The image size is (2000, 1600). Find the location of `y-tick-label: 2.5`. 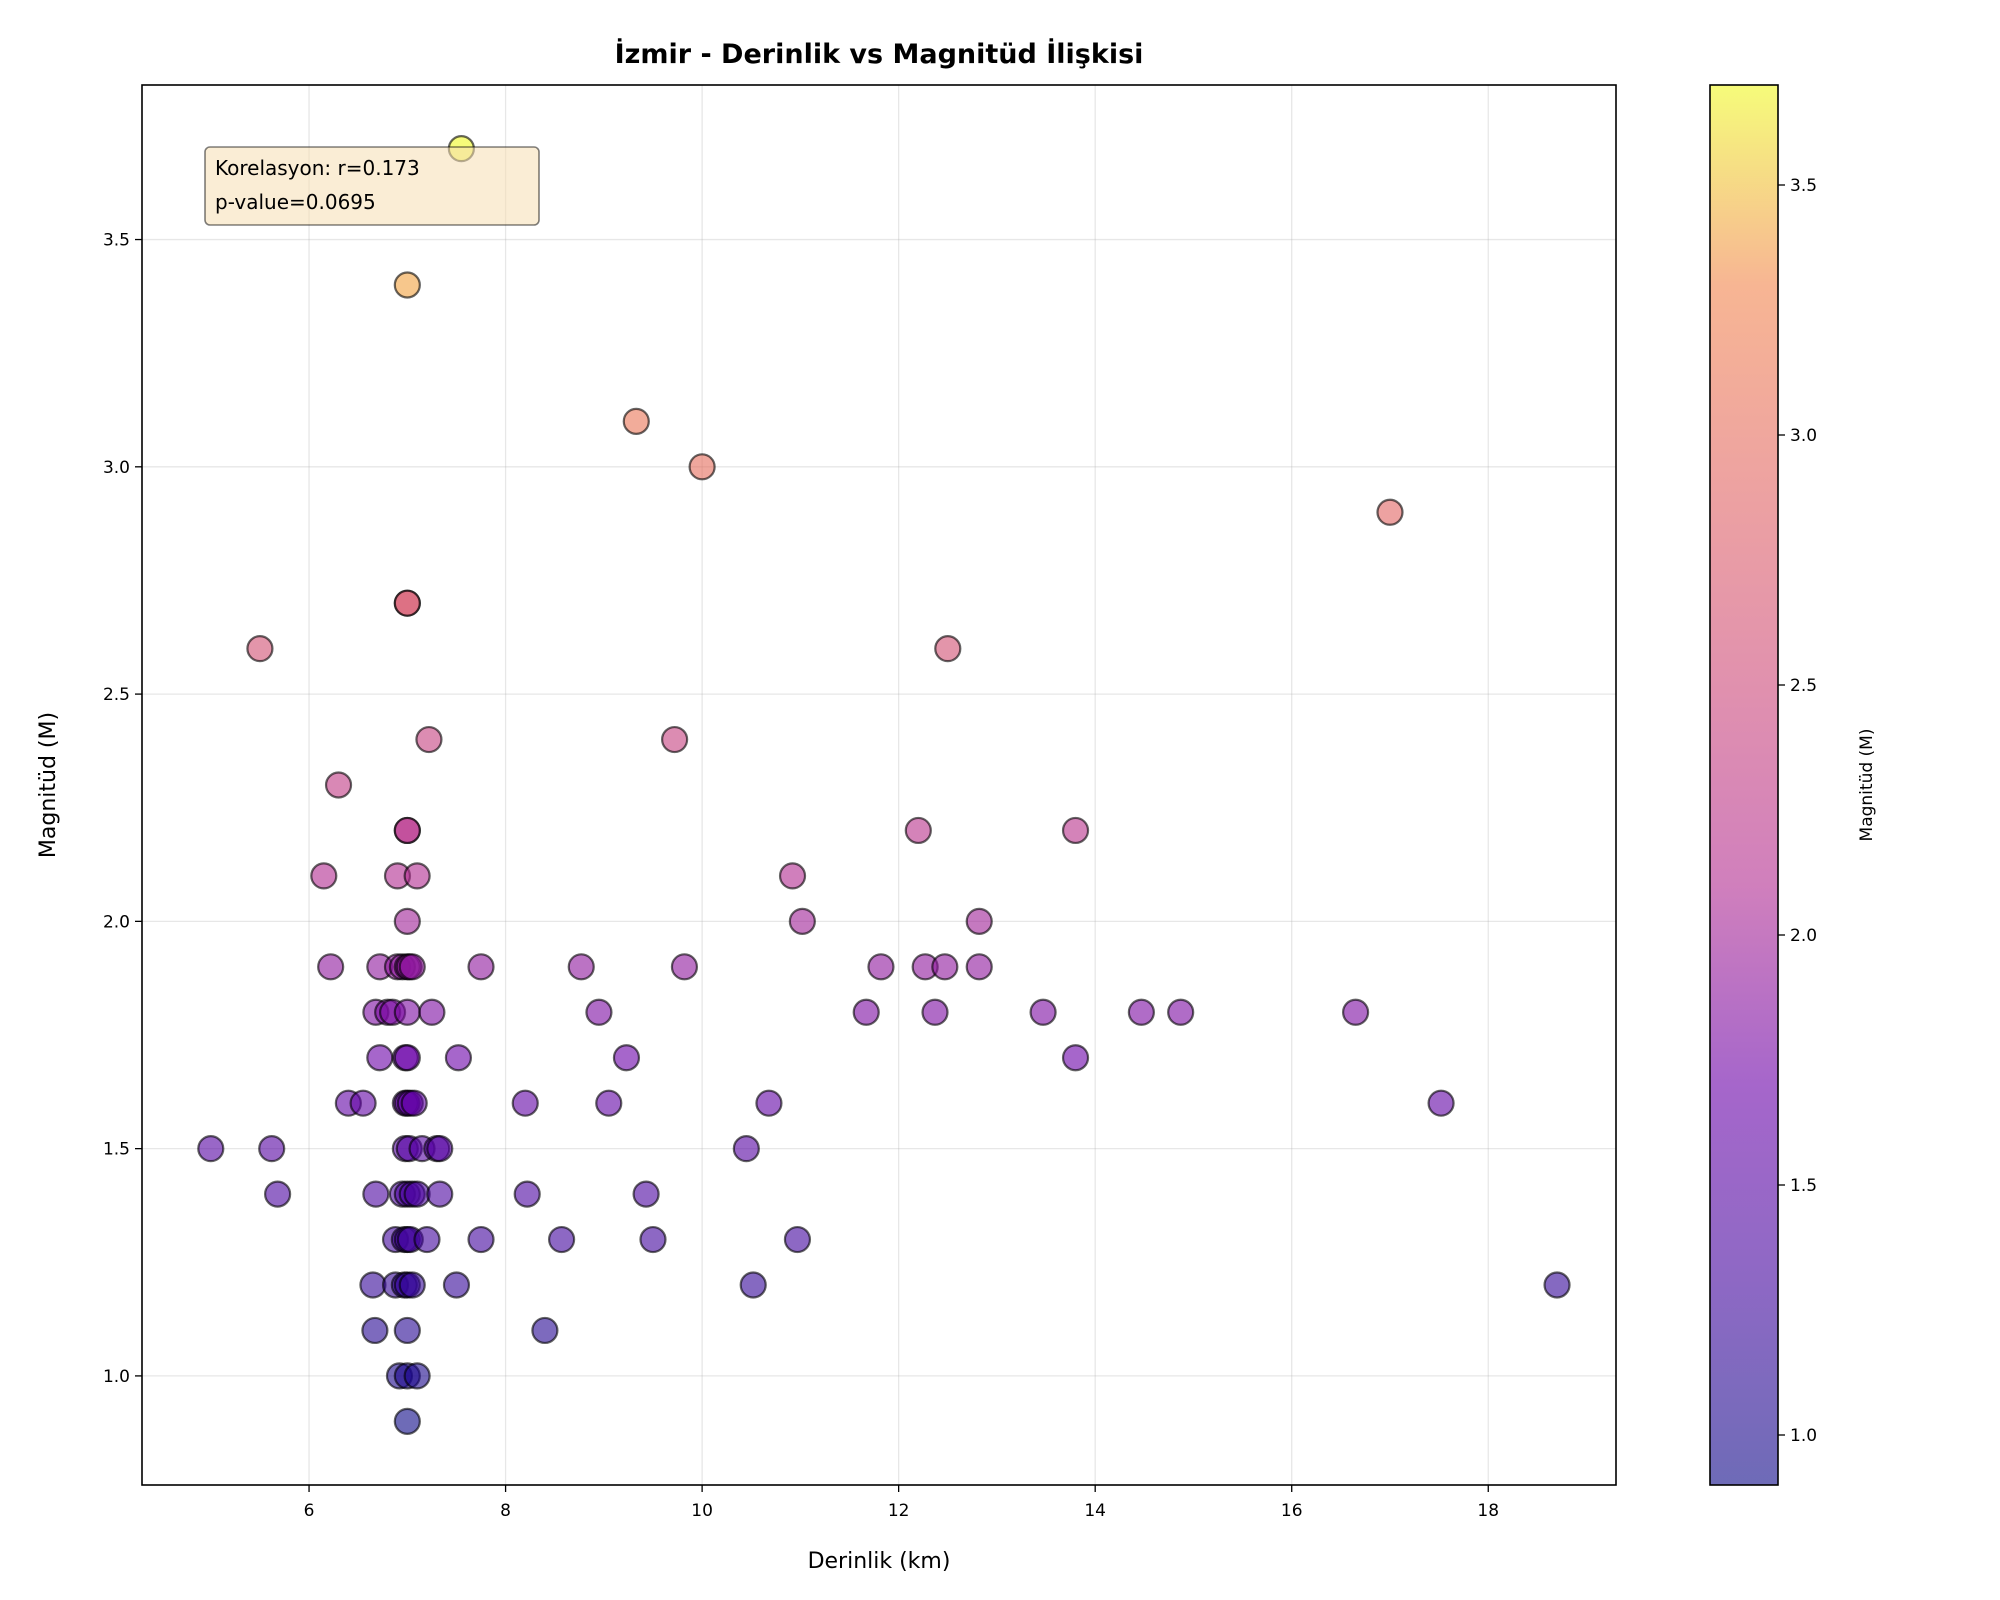

y-tick-label: 2.5 is located at coordinates (116, 695).